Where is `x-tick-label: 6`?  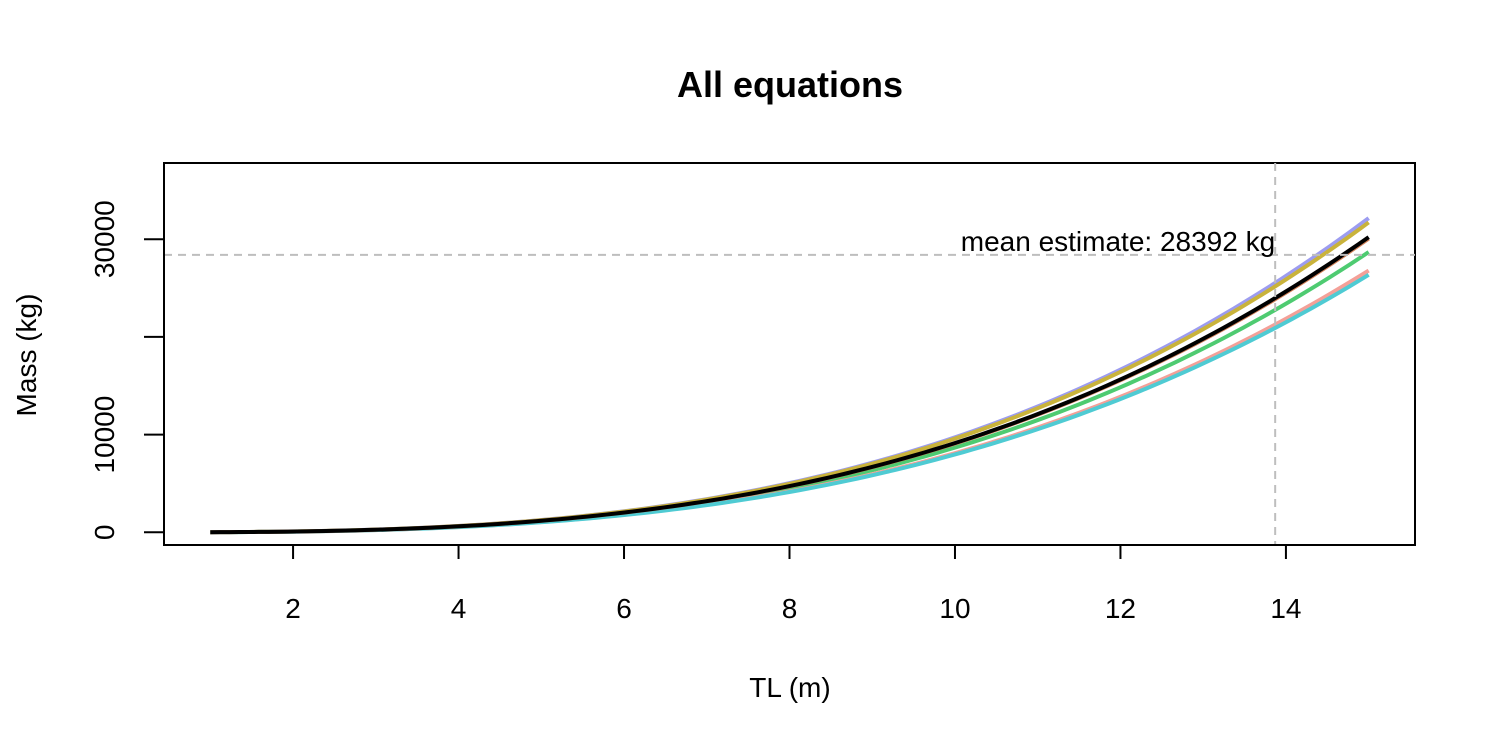
x-tick-label: 6 is located at coordinates (624, 608).